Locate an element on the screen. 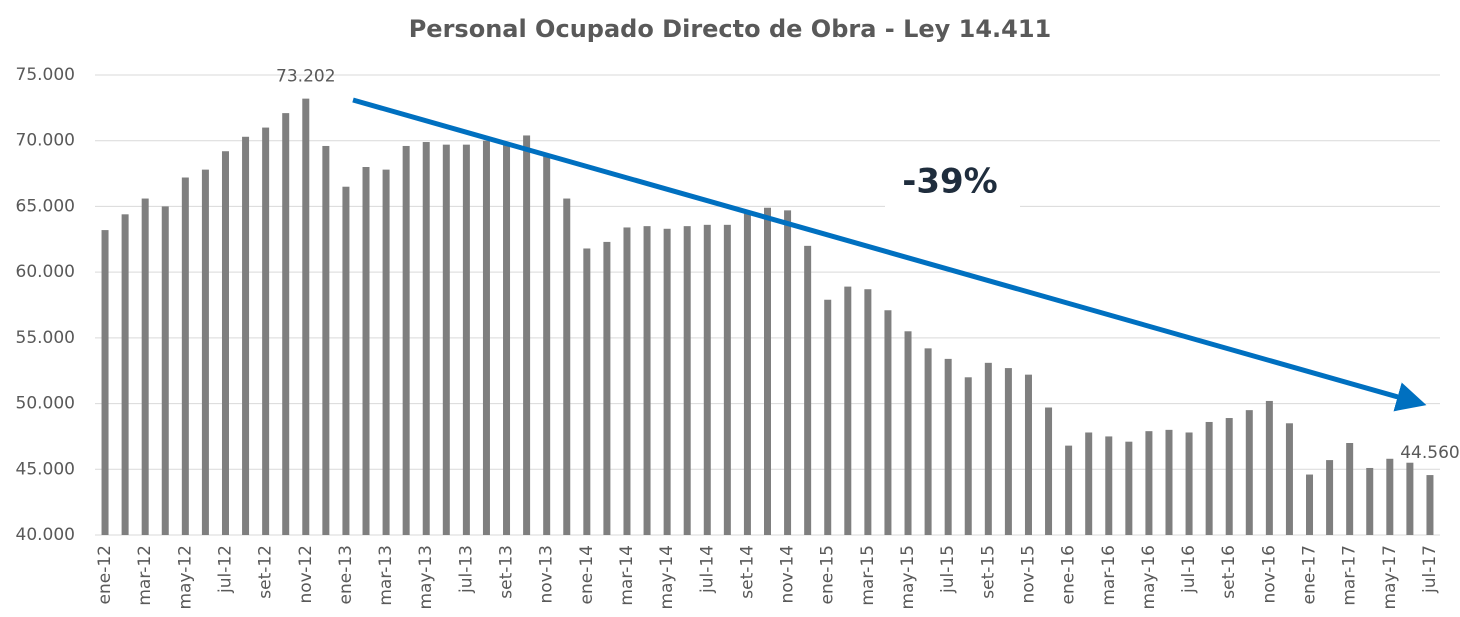 The height and width of the screenshot is (617, 1460). x-tick-label: nov-13 is located at coordinates (547, 574).